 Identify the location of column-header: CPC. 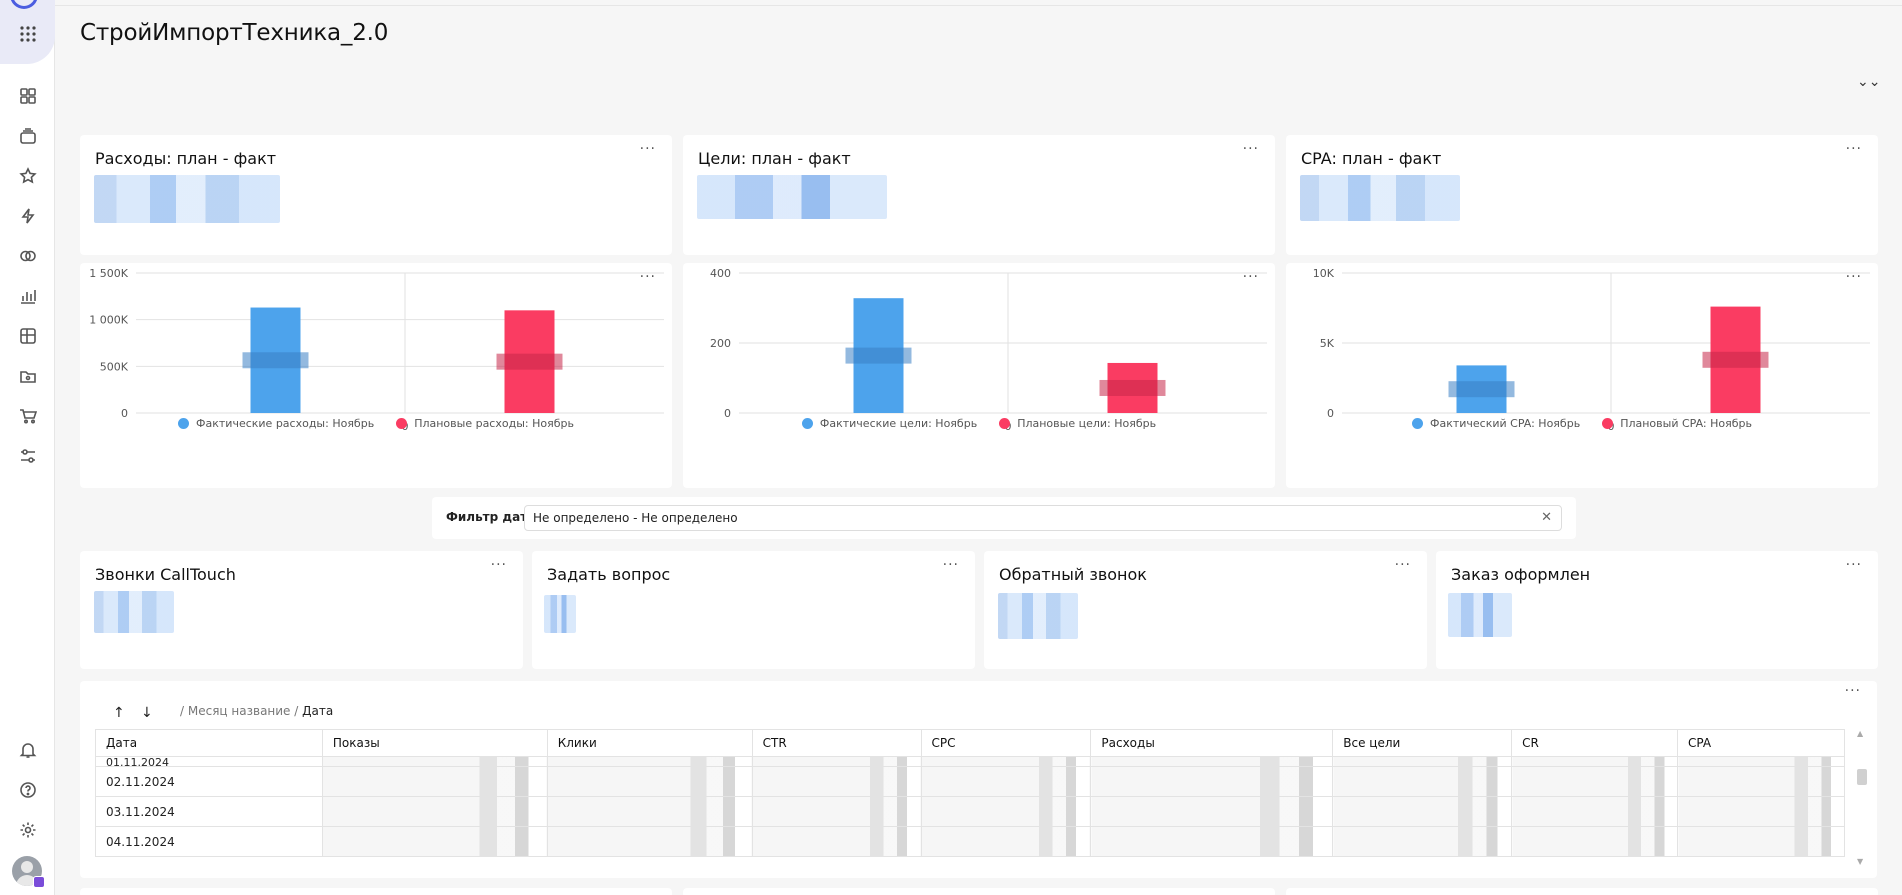
(1006, 743).